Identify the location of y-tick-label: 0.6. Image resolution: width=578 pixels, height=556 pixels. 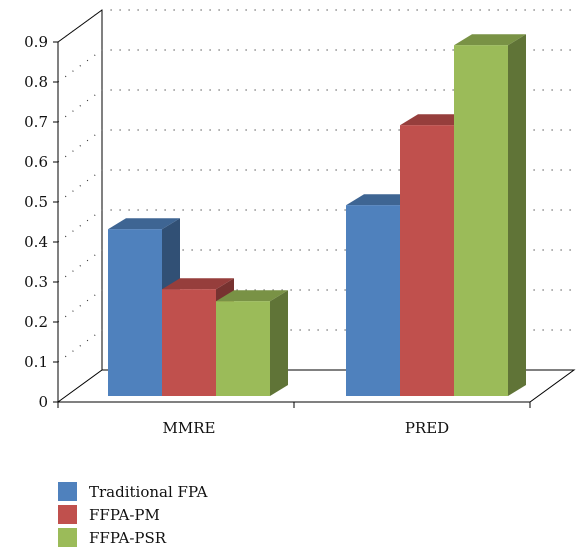
(36, 162).